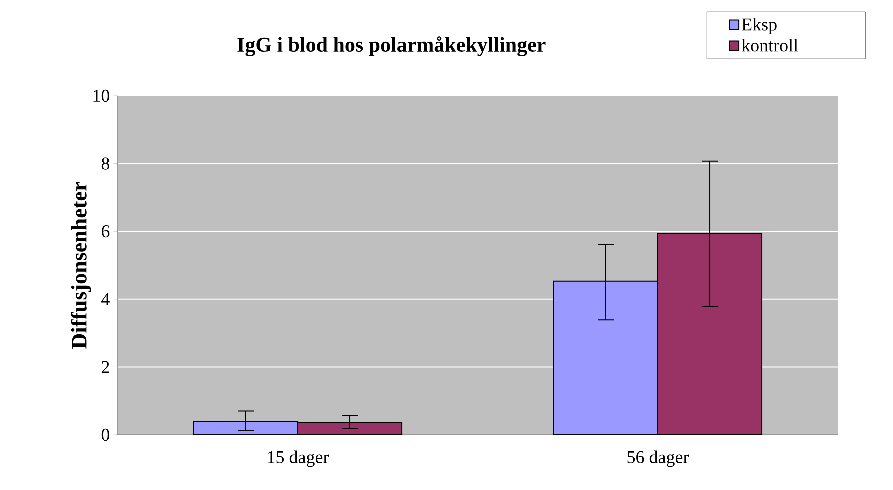 Image resolution: width=893 pixels, height=490 pixels. I want to click on y-tick-label: 8, so click(106, 164).